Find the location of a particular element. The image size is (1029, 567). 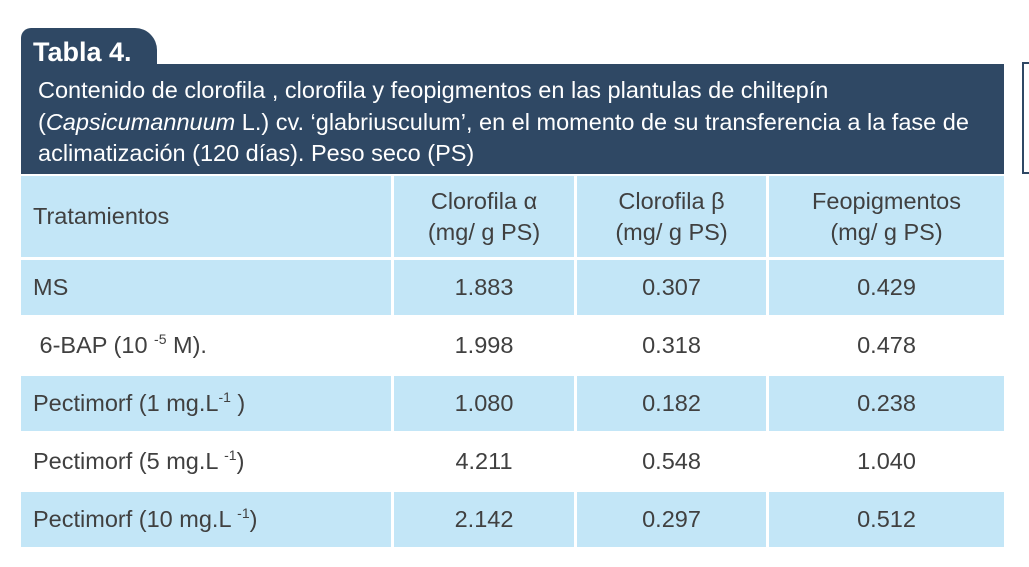

caption-species: Capsicumannuum is located at coordinates (140, 121).